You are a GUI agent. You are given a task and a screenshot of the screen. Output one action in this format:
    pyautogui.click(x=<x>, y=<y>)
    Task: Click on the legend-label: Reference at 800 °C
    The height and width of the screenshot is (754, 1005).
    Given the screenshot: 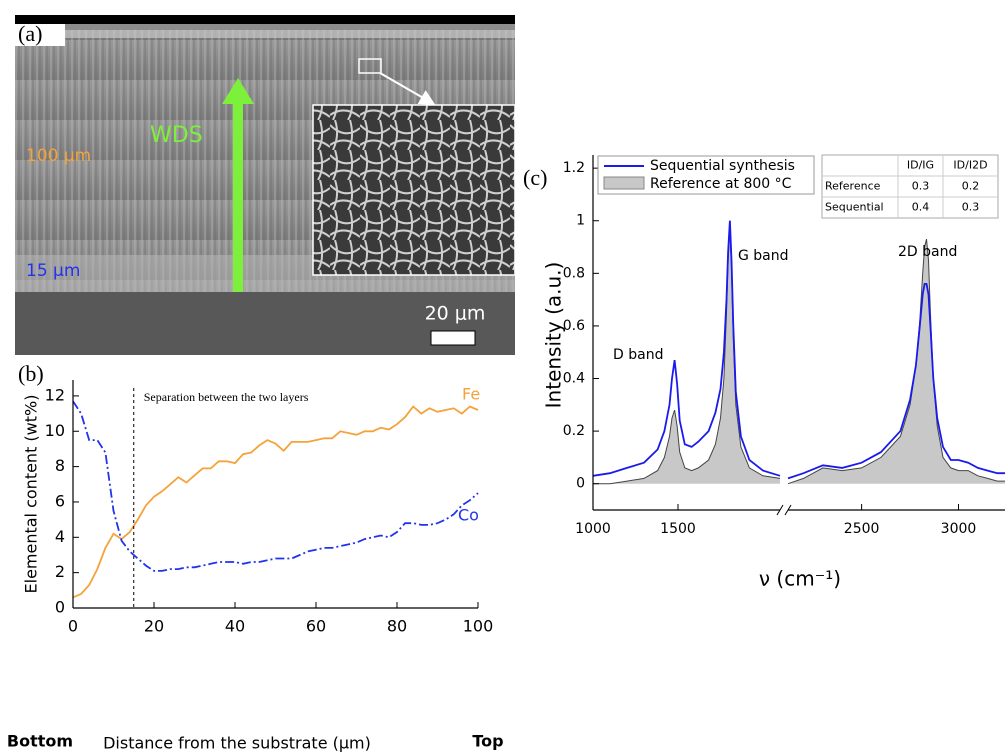 What is the action you would take?
    pyautogui.click(x=721, y=184)
    